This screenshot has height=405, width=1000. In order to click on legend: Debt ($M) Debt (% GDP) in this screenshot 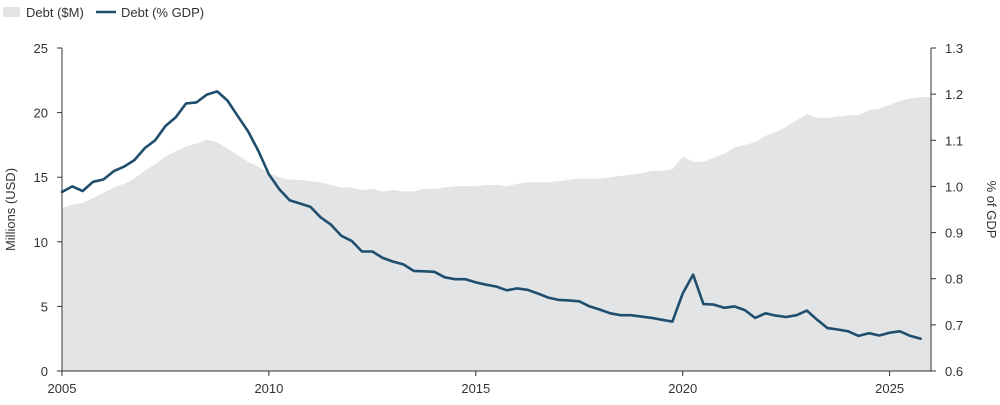, I will do `click(103, 12)`.